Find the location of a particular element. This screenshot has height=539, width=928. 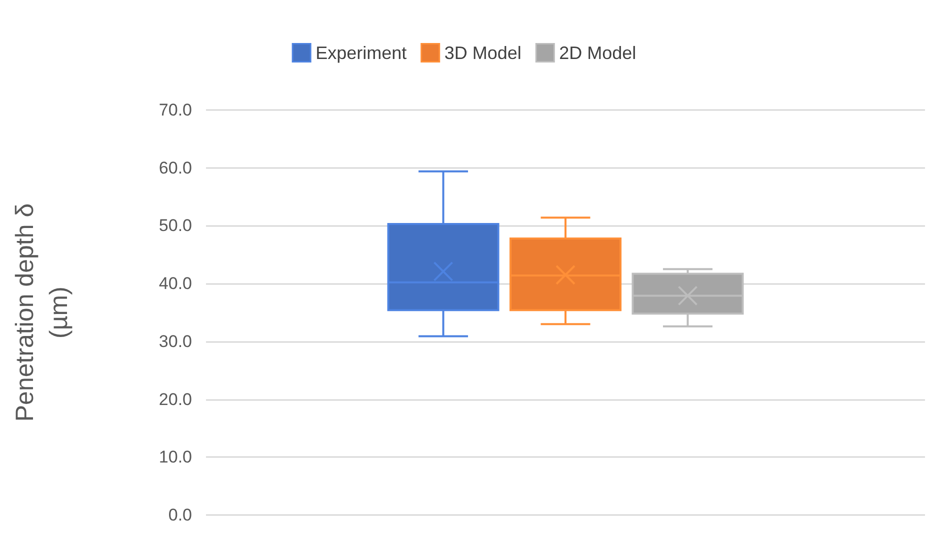

legend-label: Experiment is located at coordinates (361, 52).